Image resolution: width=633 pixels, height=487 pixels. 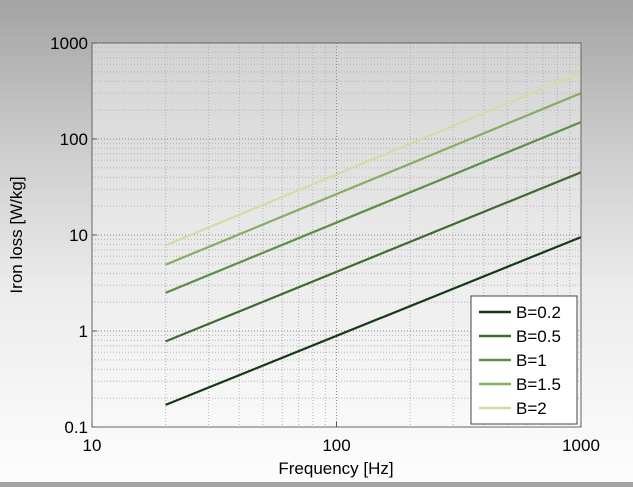 What do you see at coordinates (92, 445) in the screenshot?
I see `x-tick-label: 10` at bounding box center [92, 445].